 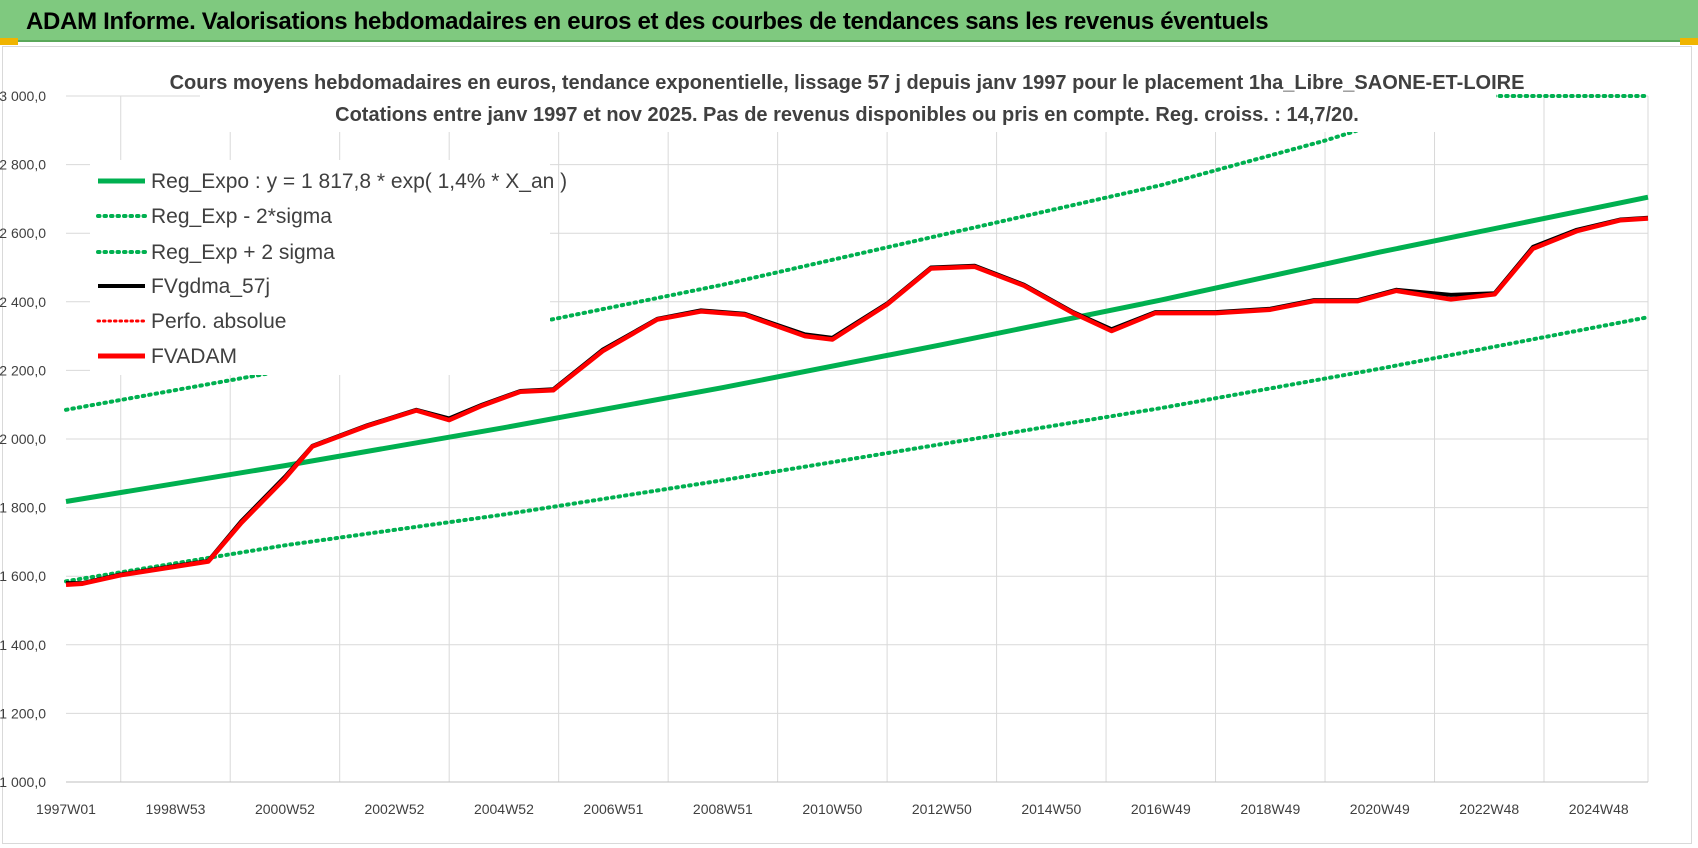 I want to click on y-tick-label: 3 000,0, so click(x=23, y=96).